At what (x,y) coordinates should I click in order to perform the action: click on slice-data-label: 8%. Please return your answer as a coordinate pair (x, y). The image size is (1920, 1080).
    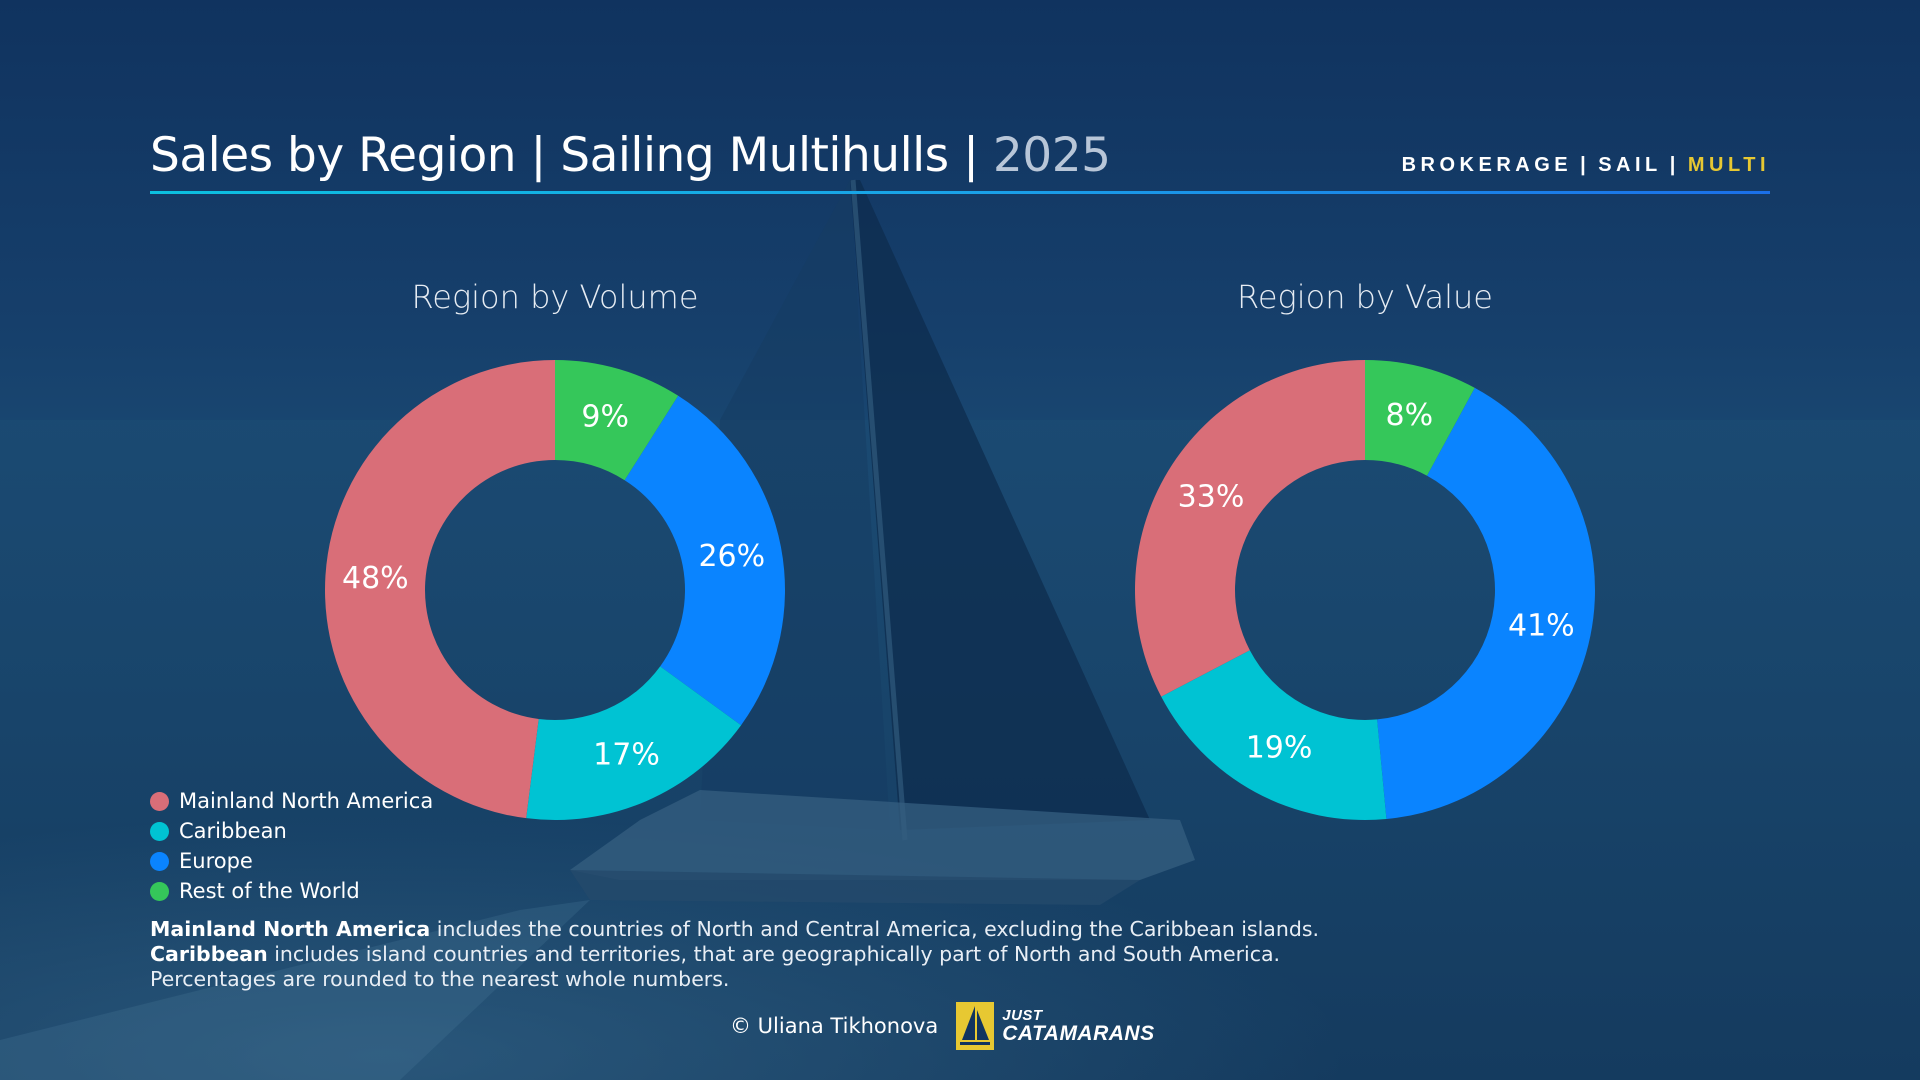
    Looking at the image, I should click on (1410, 415).